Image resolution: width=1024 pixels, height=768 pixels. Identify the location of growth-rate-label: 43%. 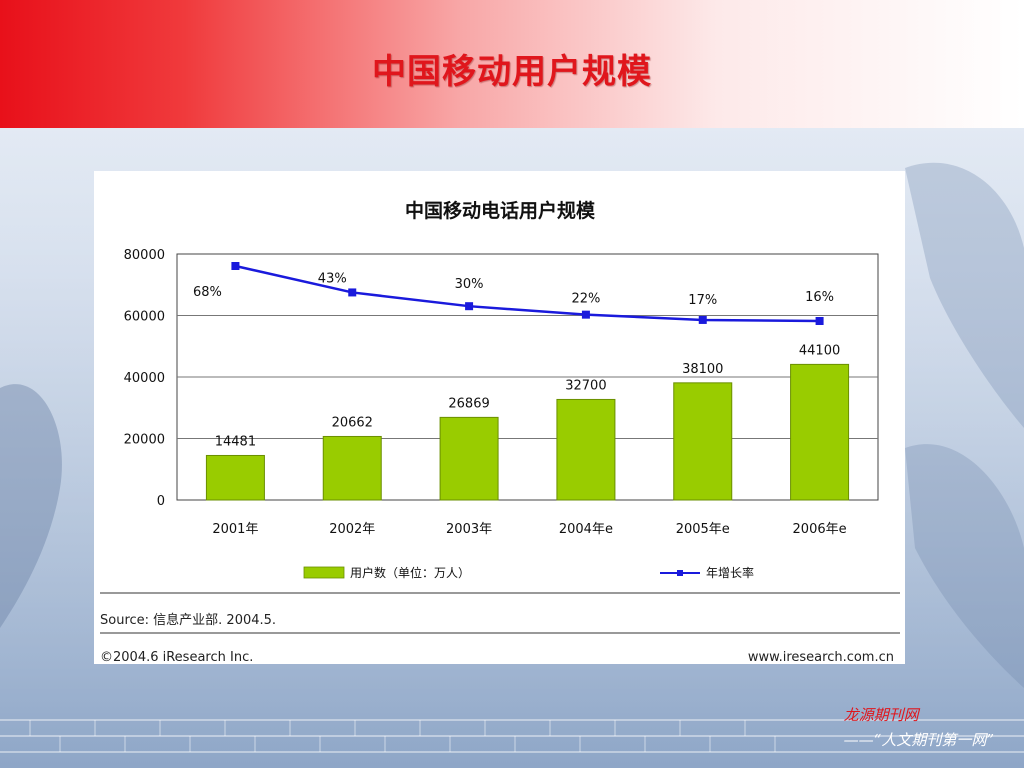
(332, 278).